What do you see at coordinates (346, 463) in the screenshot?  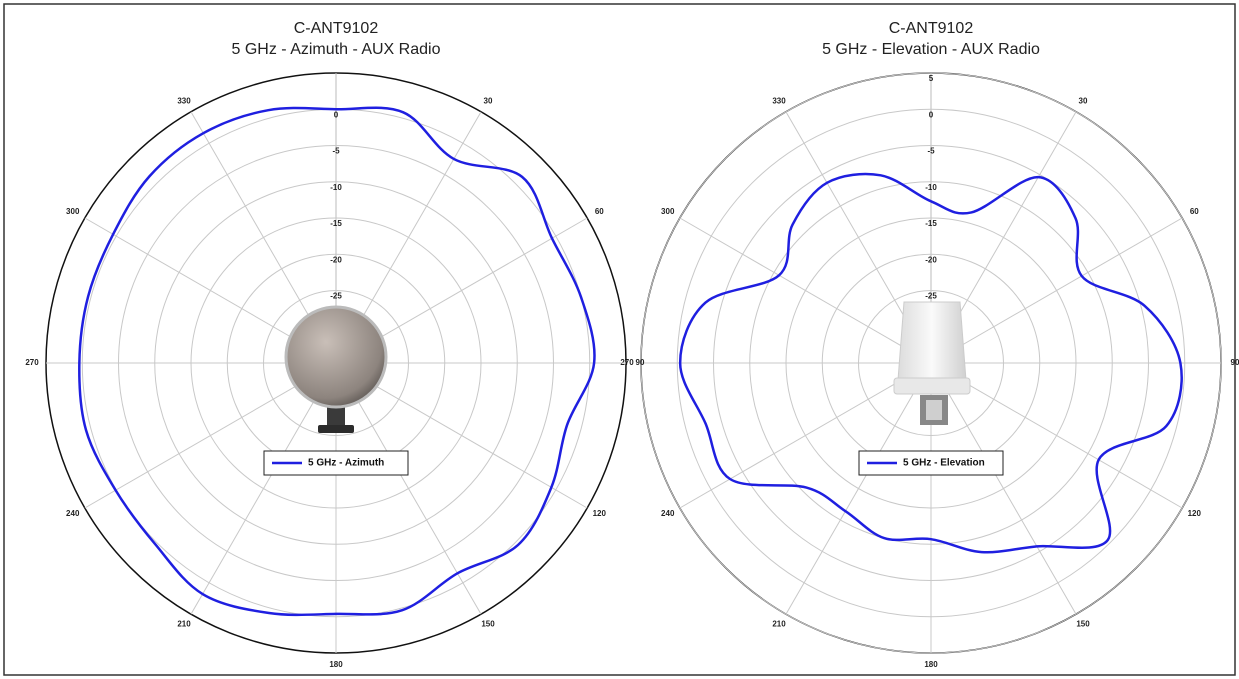 I see `legend-label: 5 GHz - Azimuth` at bounding box center [346, 463].